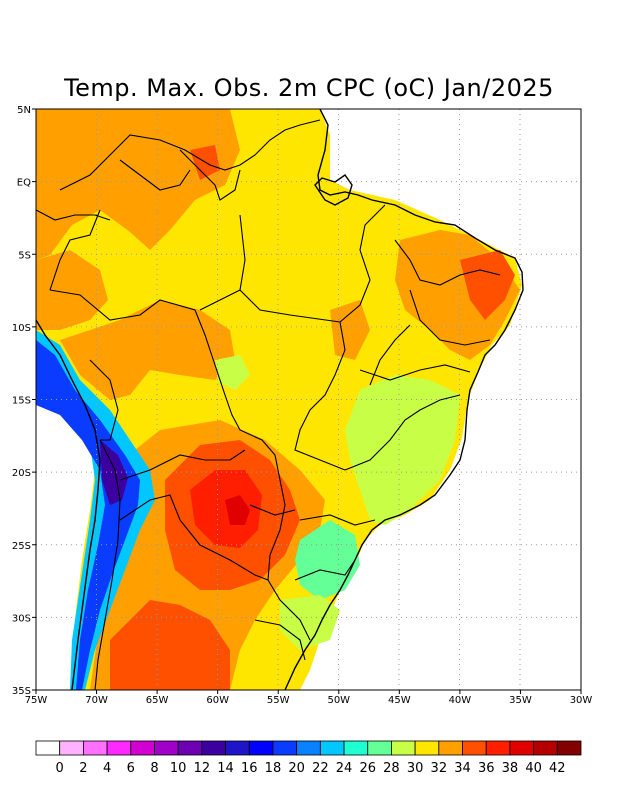 This screenshot has height=800, width=618. Describe the element at coordinates (460, 700) in the screenshot. I see `x-tick-label: 40W` at that location.